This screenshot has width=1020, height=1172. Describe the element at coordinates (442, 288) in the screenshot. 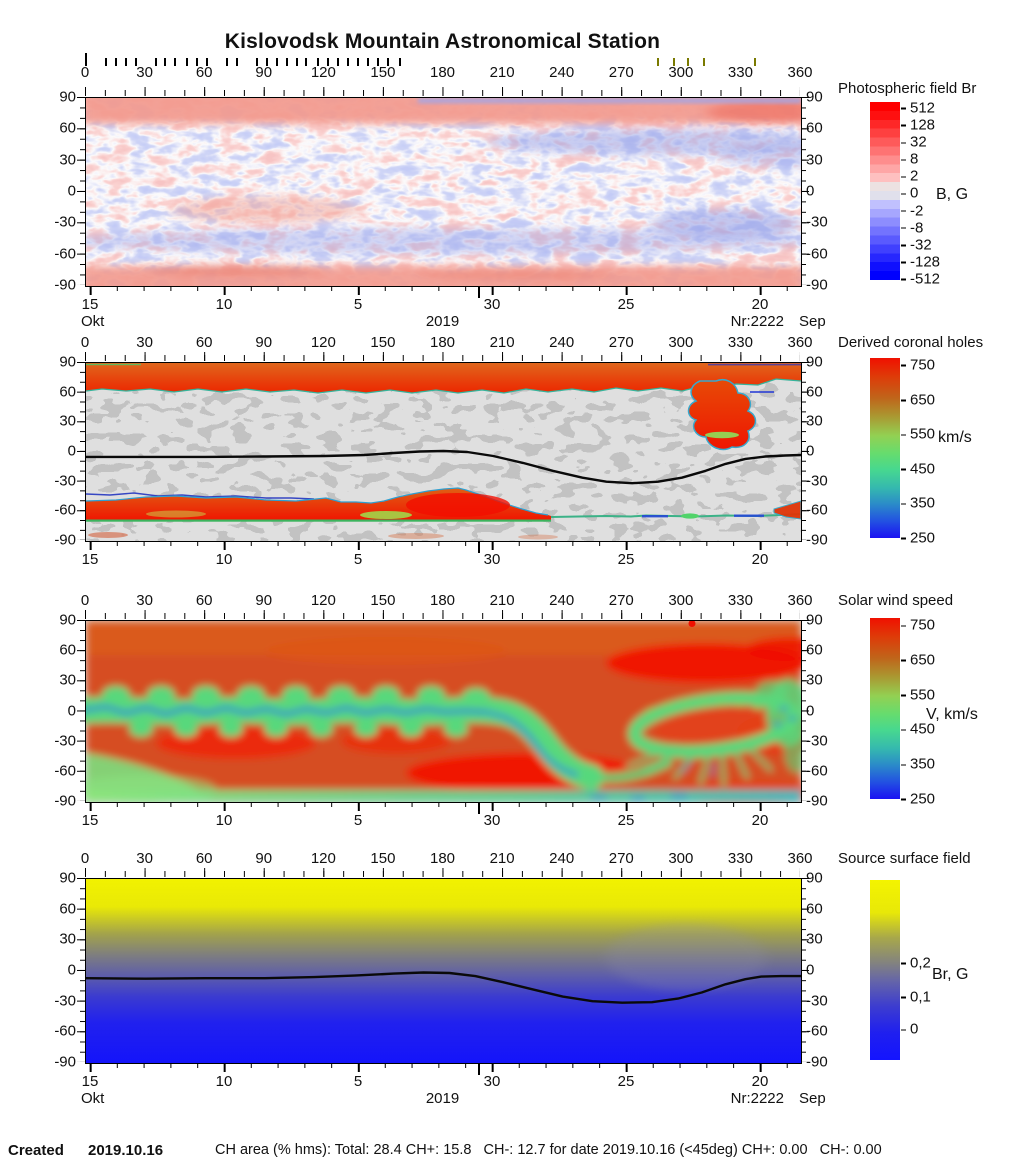

I see `date-minor-ticks-panel1` at that location.